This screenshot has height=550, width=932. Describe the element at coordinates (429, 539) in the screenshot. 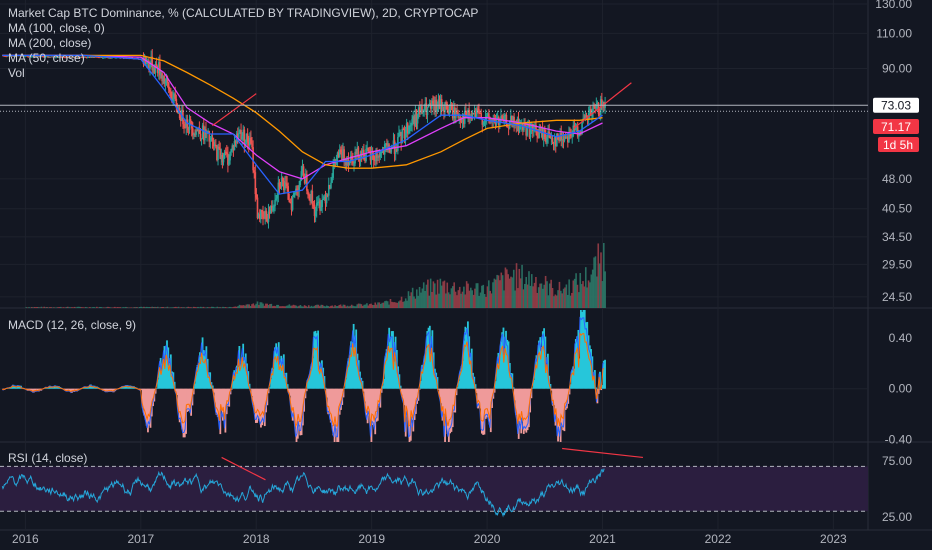

I see `x-axis: 2016 2017 2018 2019 2020 2021 2022 2023` at that location.